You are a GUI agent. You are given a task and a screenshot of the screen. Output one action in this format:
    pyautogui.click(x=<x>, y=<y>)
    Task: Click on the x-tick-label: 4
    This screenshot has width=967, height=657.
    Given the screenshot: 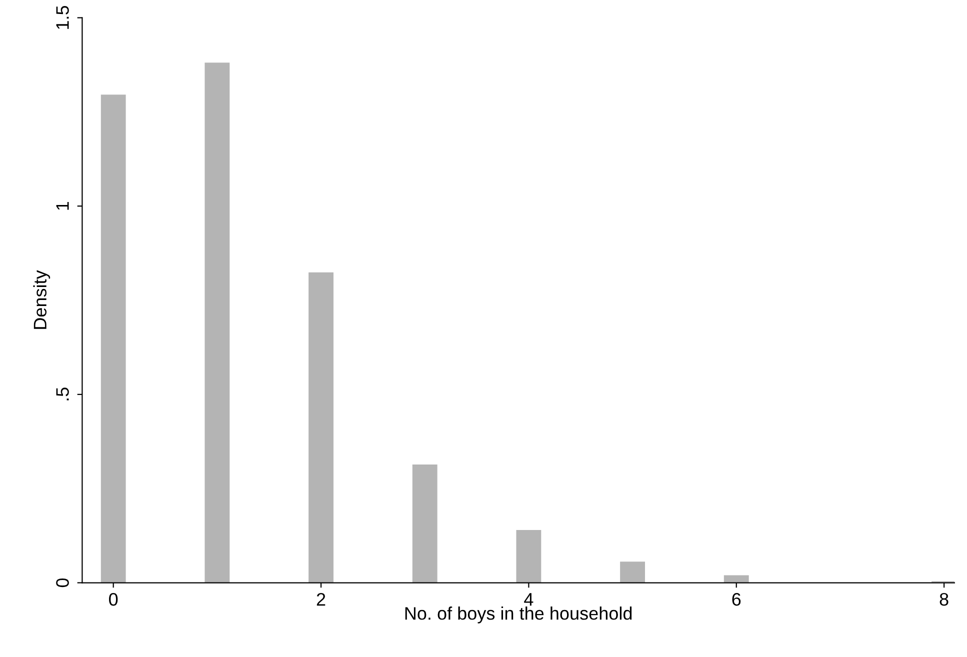 What is the action you would take?
    pyautogui.click(x=529, y=599)
    